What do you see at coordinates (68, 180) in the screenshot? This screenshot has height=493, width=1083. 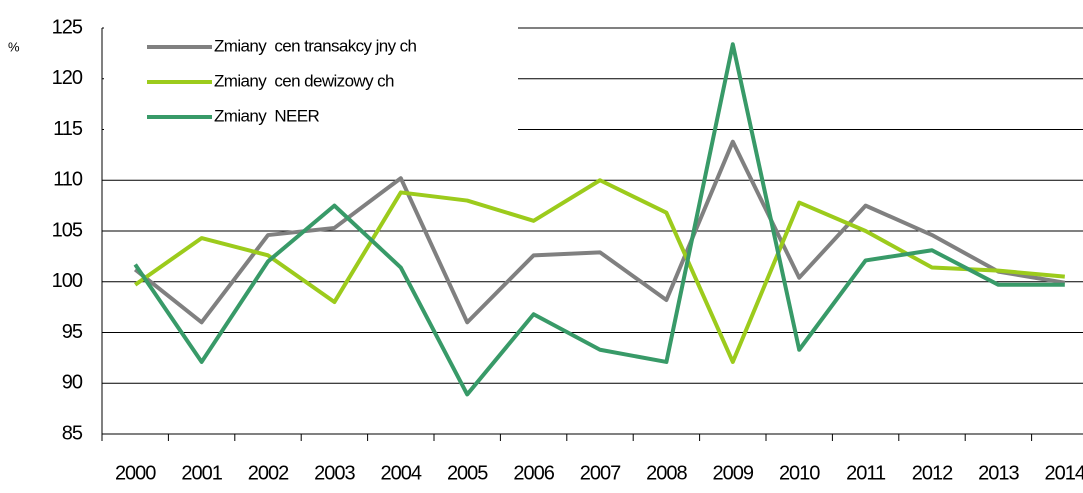 I see `y-tick-label: 110` at bounding box center [68, 180].